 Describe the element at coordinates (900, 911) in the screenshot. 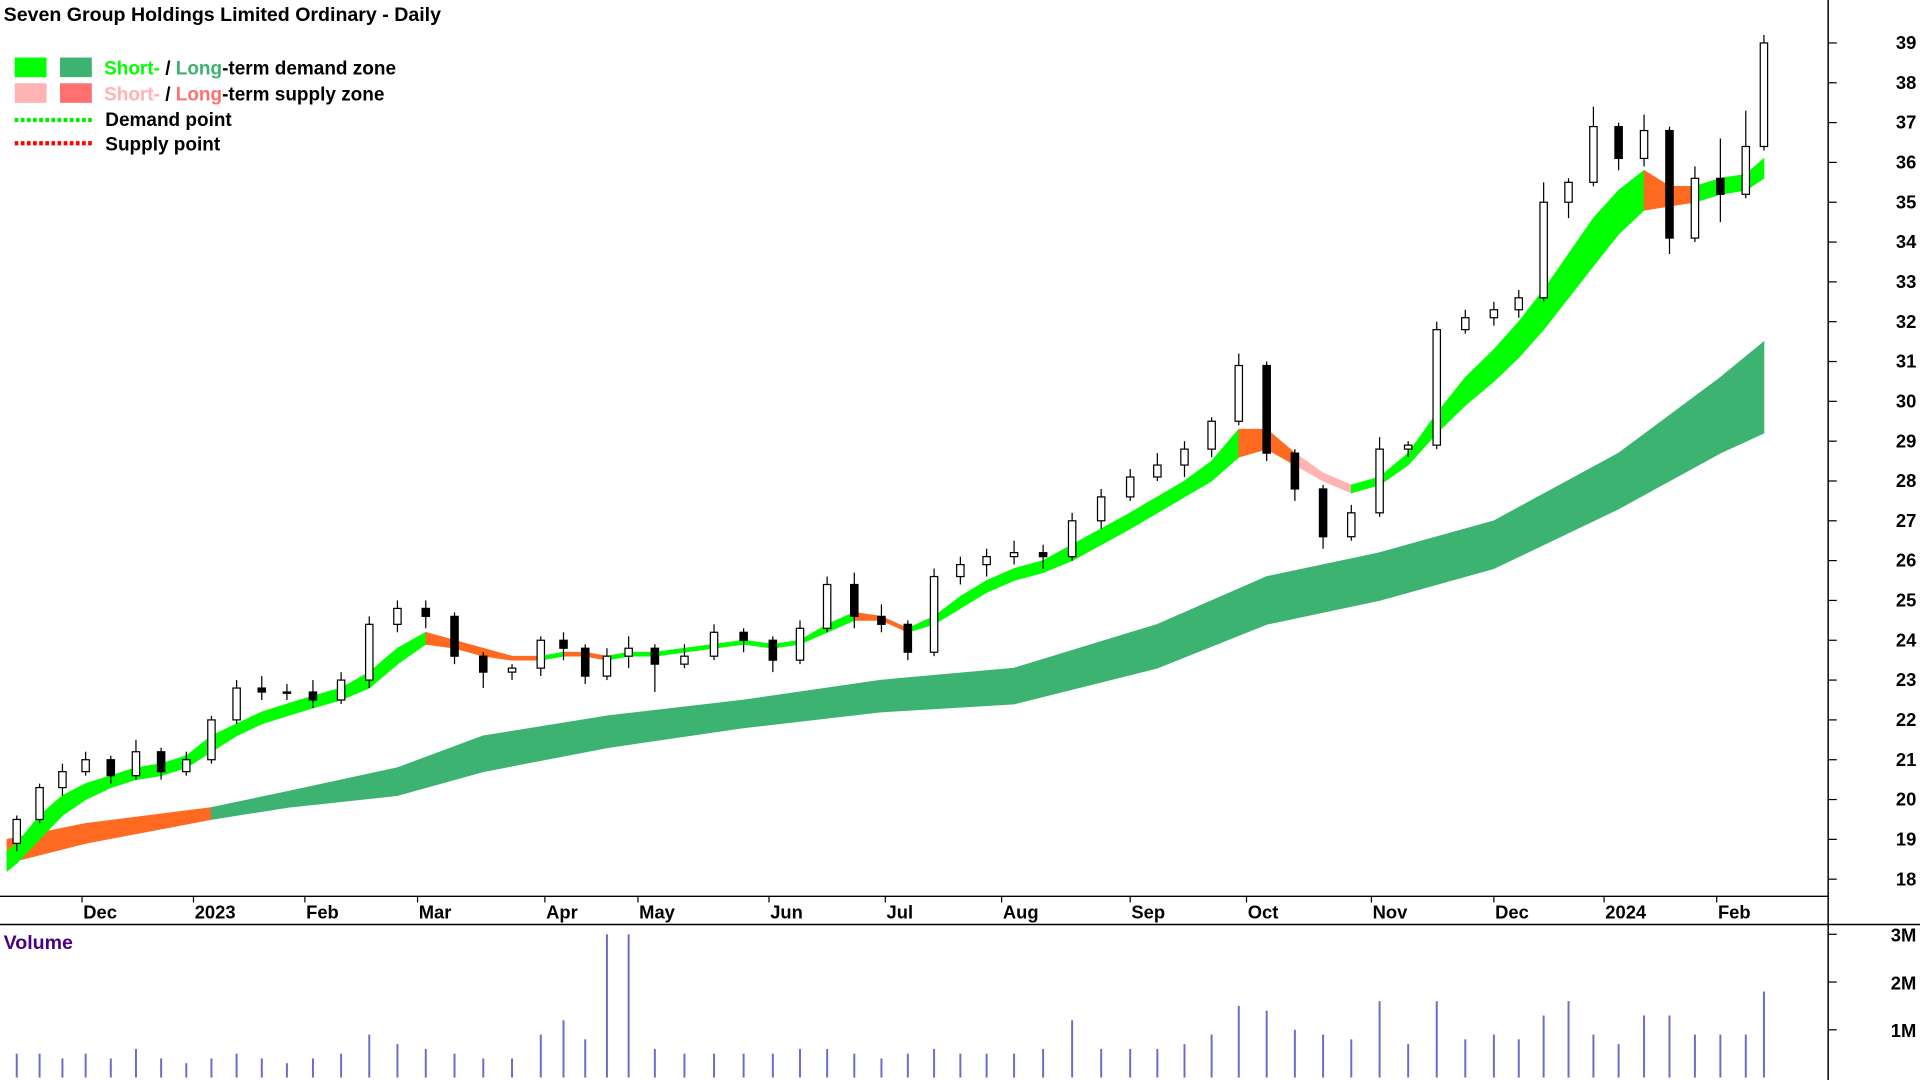

I see `x-tick-label: Jul` at that location.